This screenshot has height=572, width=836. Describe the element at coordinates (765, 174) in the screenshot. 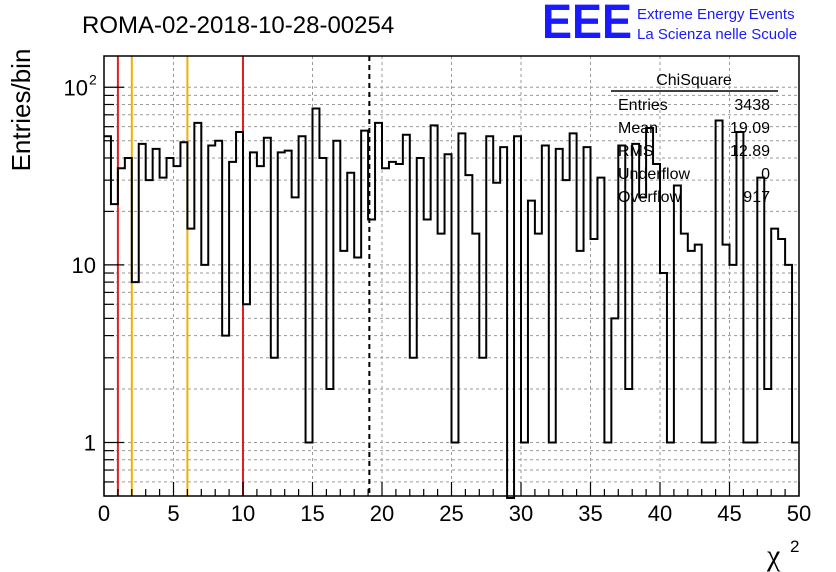

I see `stats-value-underflow: 0` at that location.